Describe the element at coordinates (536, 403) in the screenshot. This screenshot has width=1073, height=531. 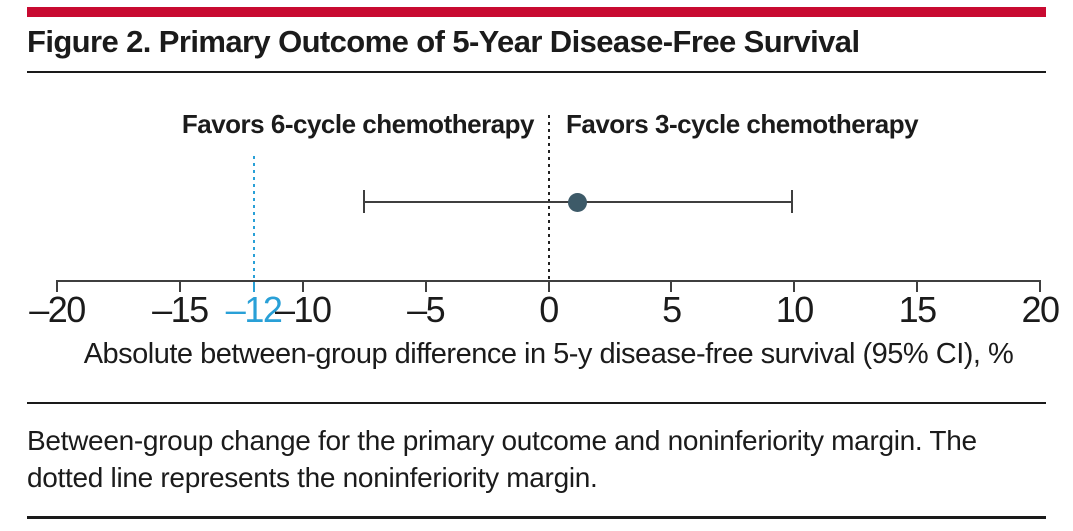
I see `caption-top-divider` at that location.